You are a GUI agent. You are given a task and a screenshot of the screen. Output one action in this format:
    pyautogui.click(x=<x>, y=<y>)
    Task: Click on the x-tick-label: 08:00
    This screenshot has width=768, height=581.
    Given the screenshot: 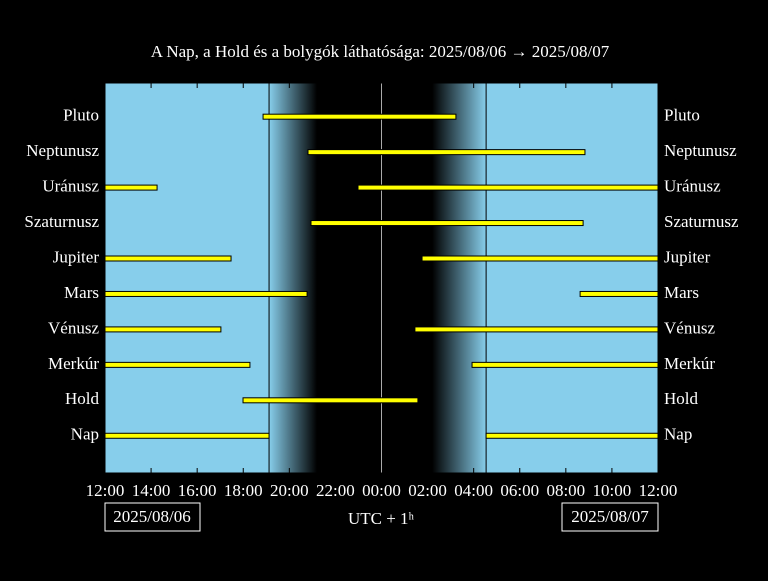 What is the action you would take?
    pyautogui.click(x=565, y=490)
    